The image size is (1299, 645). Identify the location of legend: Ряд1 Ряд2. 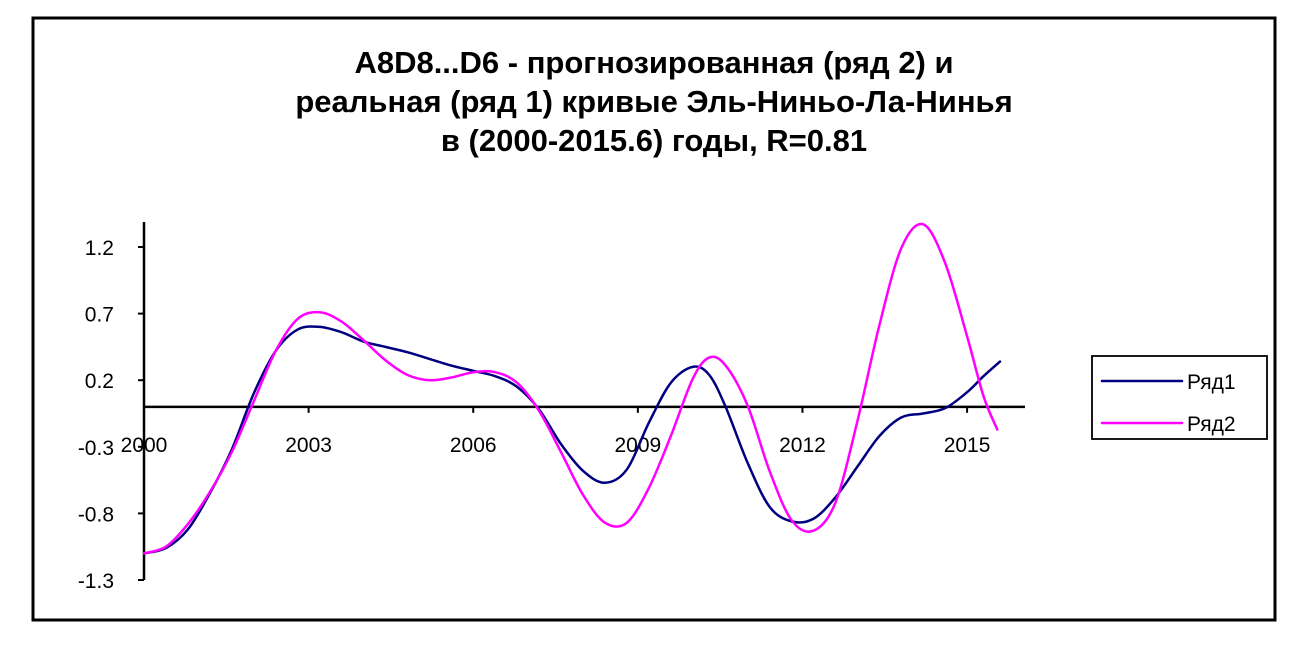
(1179, 397).